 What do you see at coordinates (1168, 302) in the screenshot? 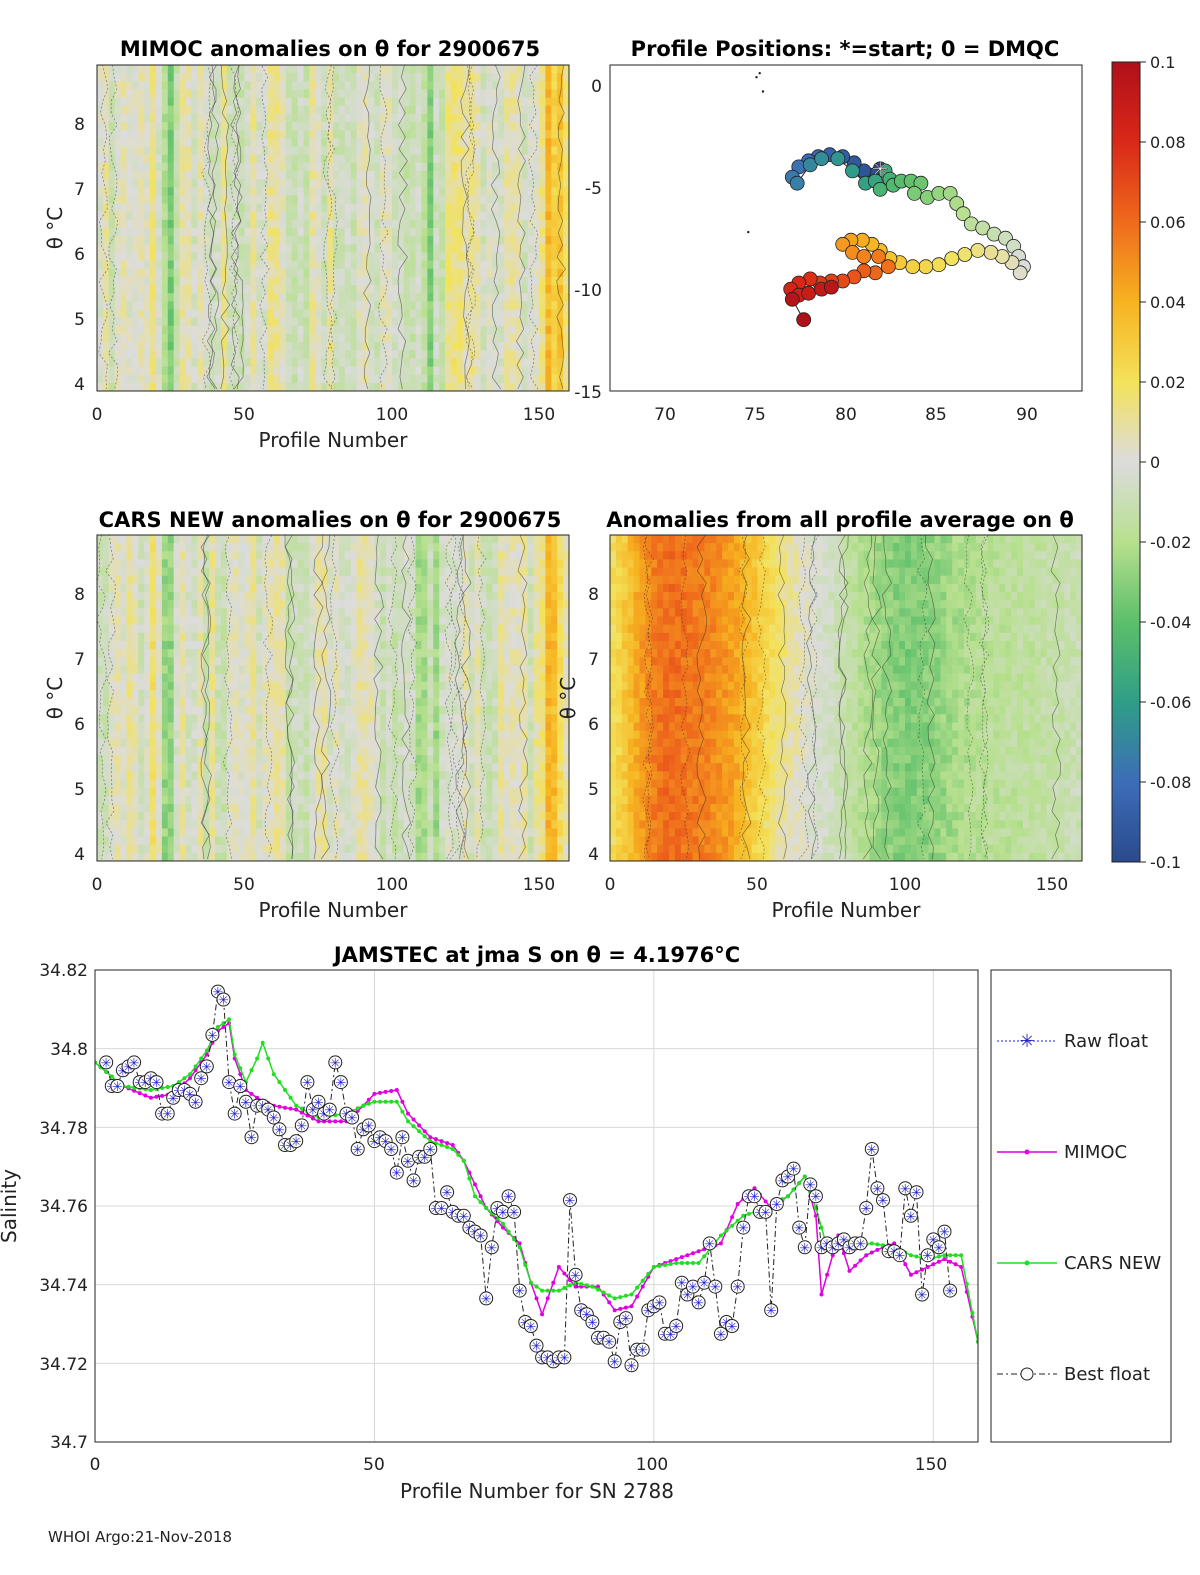
I see `colorbar-tick-label: 0.04` at bounding box center [1168, 302].